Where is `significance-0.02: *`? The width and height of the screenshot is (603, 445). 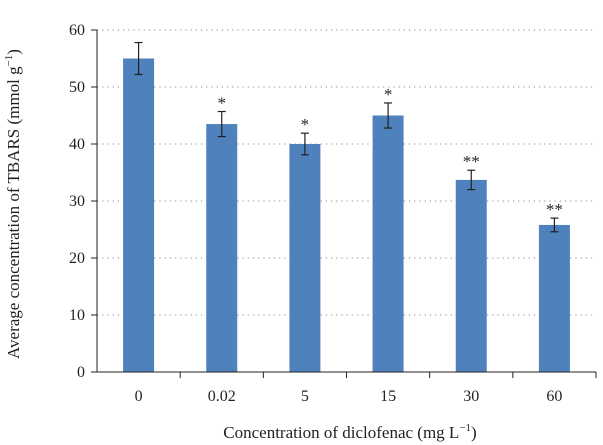 significance-0.02: * is located at coordinates (222, 103).